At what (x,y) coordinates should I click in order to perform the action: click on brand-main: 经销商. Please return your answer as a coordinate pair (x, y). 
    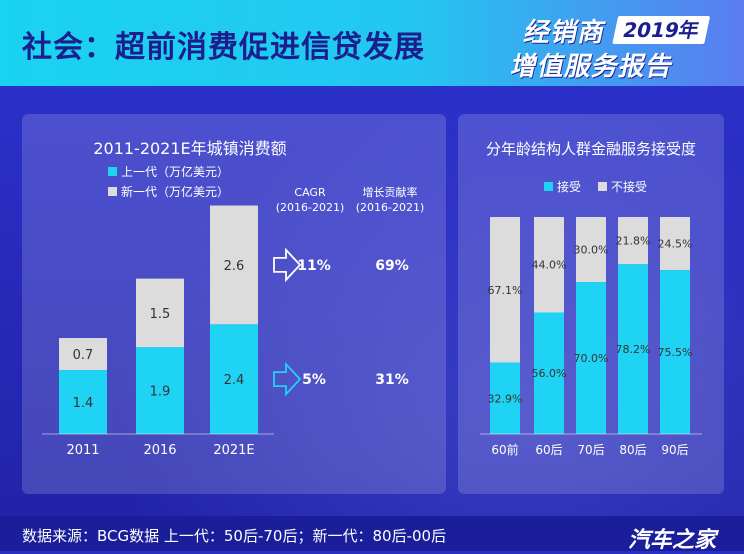
    Looking at the image, I should click on (565, 33).